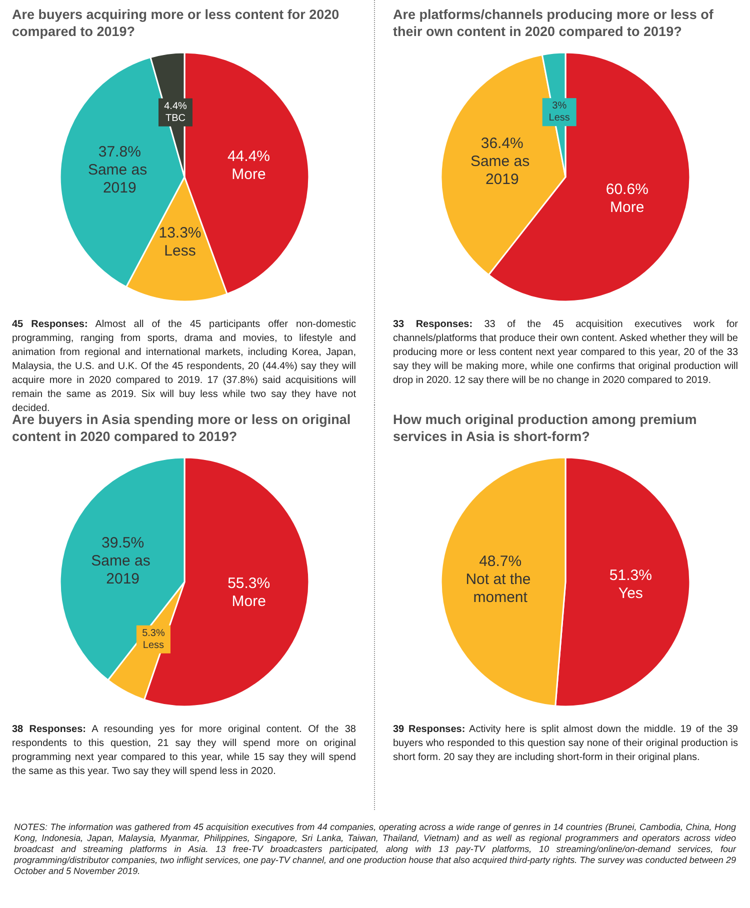 This screenshot has height=908, width=750. Describe the element at coordinates (627, 189) in the screenshot. I see `data-label: 60.6%` at that location.